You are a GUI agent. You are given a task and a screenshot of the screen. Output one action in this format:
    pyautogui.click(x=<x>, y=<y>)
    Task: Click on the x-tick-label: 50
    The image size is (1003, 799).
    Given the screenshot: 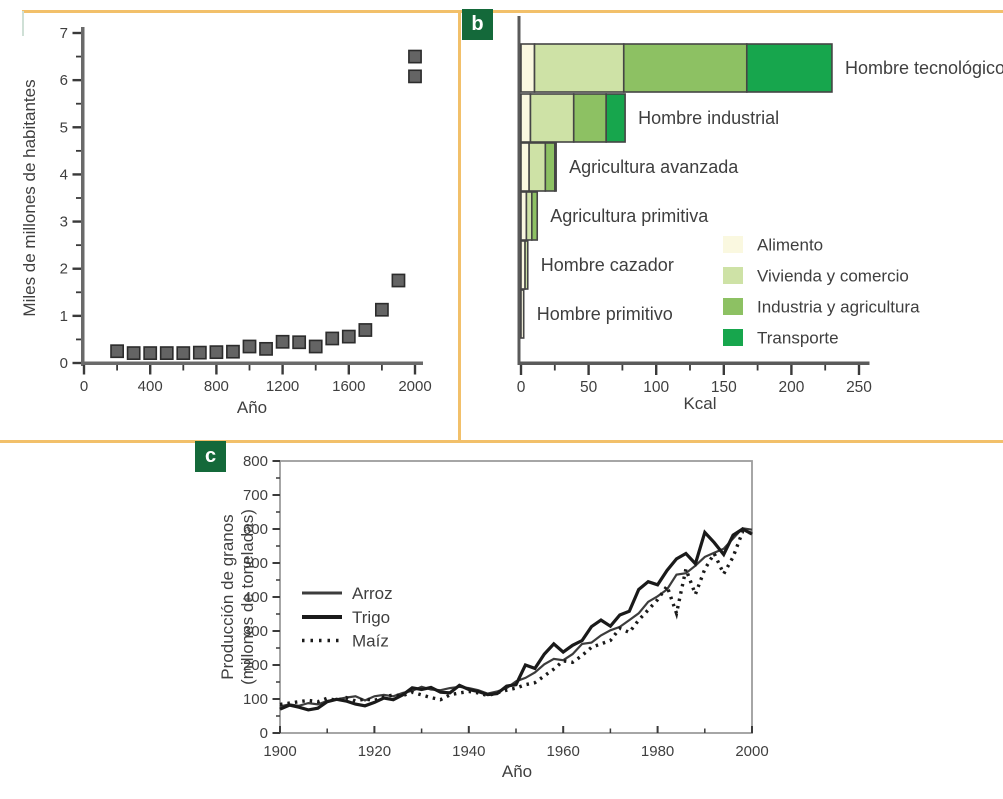 What is the action you would take?
    pyautogui.click(x=589, y=387)
    